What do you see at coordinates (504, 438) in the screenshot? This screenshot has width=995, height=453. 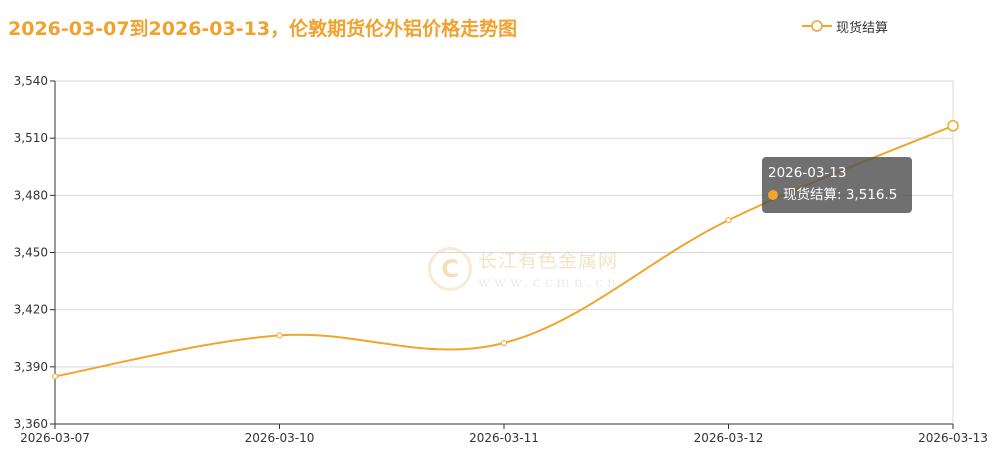 I see `x-tick-label: 2026-03-11` at bounding box center [504, 438].